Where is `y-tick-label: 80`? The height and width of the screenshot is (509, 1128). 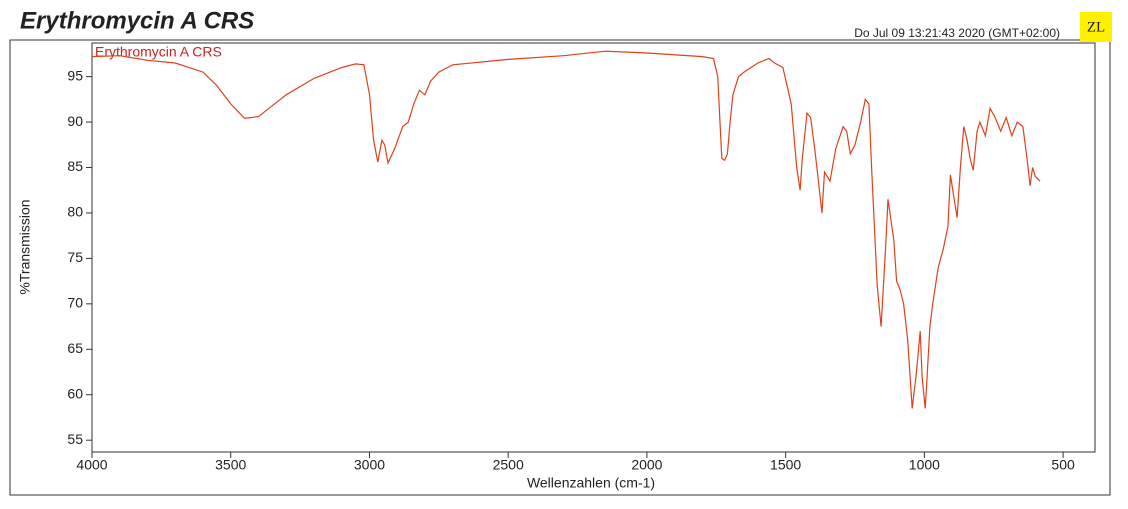 y-tick-label: 80 is located at coordinates (75, 212).